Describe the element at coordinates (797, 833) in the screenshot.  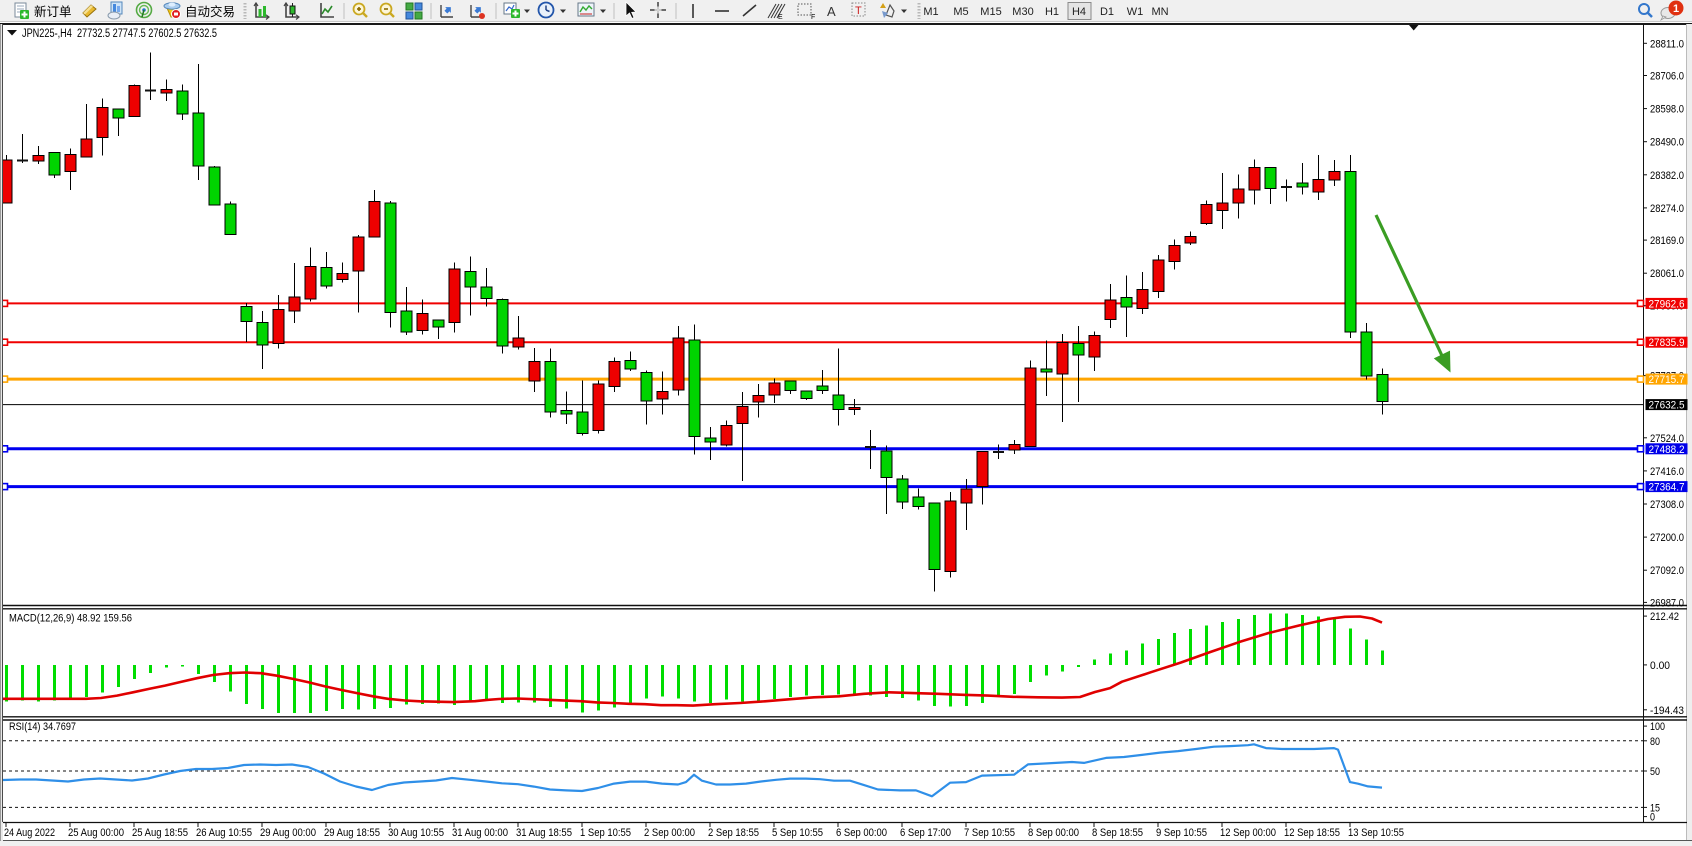
I see `svg-text: 5 Sep 10:55` at that location.